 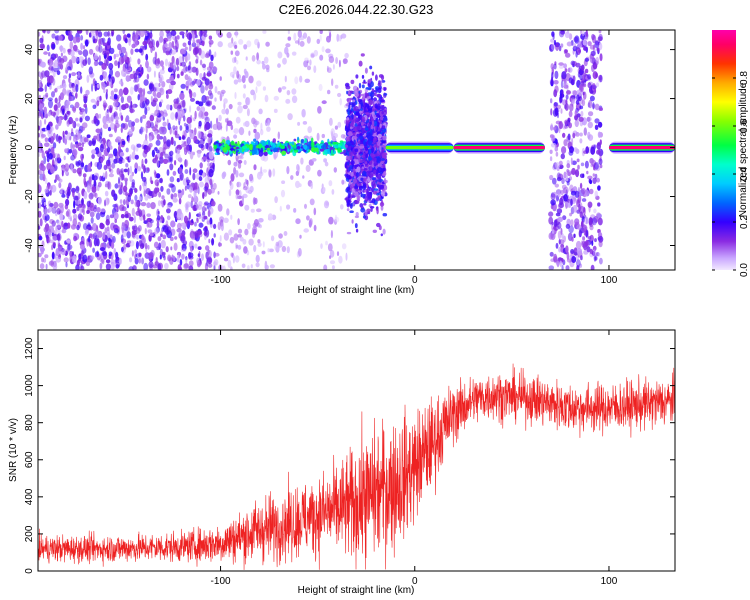 I want to click on spectrogram-carrier, so click(x=642, y=148).